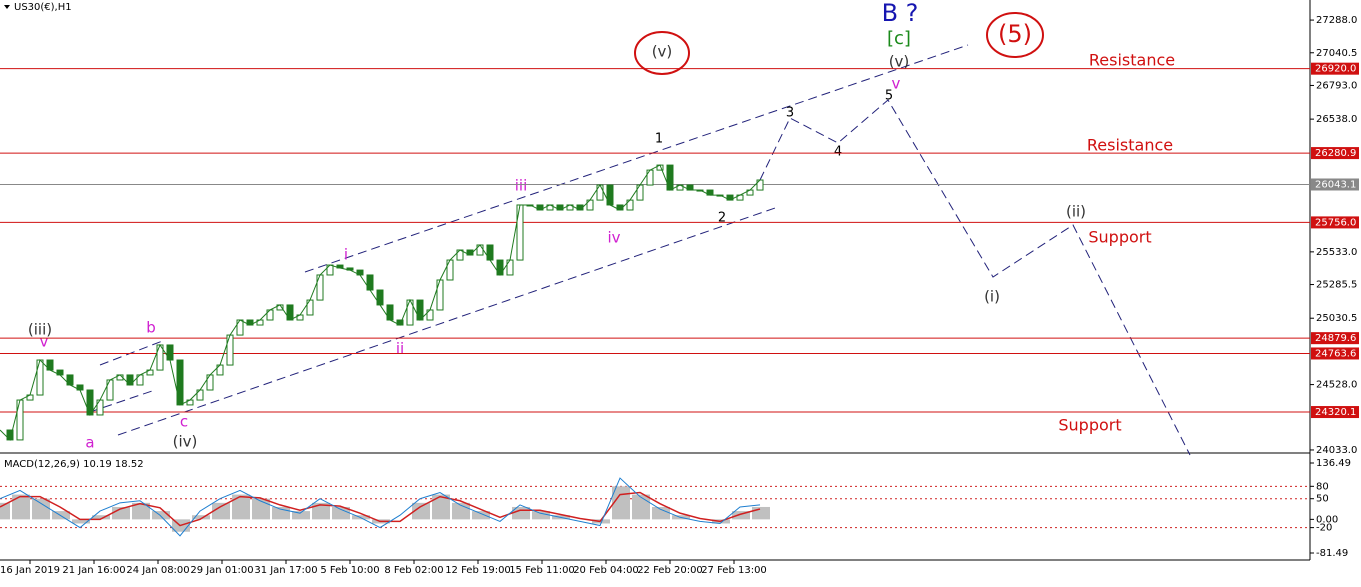 The width and height of the screenshot is (1361, 587). Describe the element at coordinates (1322, 499) in the screenshot. I see `y-tick-label: 50` at that location.